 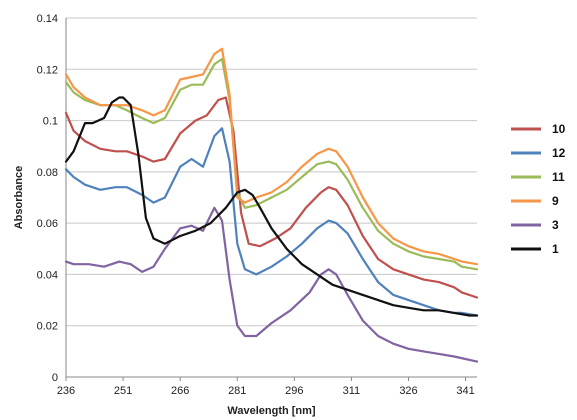 I want to click on x-tick-label: 281, so click(x=237, y=391).